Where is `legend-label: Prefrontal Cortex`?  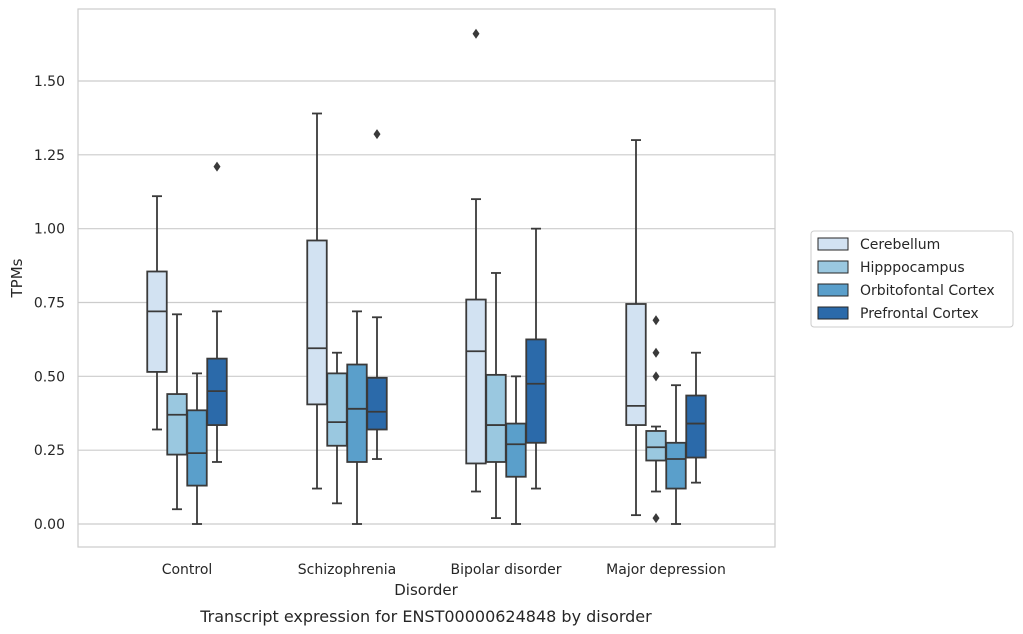
legend-label: Prefrontal Cortex is located at coordinates (919, 314).